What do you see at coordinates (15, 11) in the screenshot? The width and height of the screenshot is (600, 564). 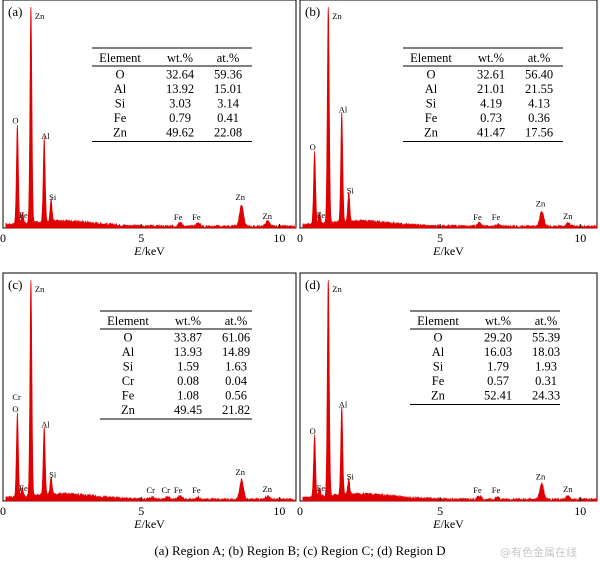 I see `panel-label: (a)` at bounding box center [15, 11].